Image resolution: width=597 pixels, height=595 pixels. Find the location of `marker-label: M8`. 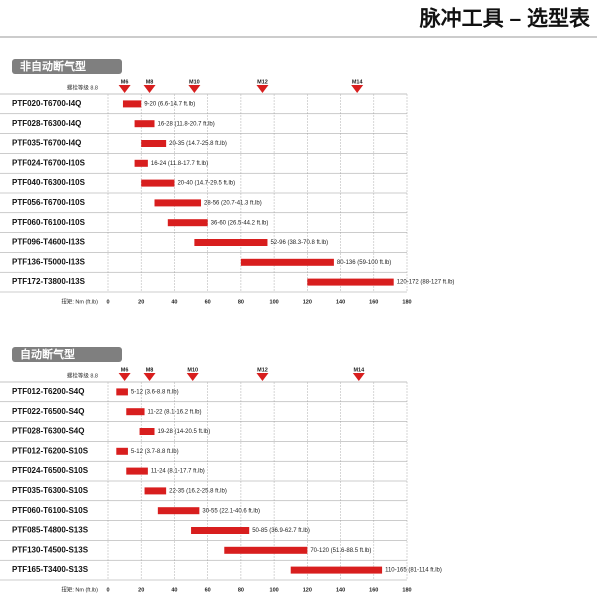

marker-label: M8 is located at coordinates (150, 82).